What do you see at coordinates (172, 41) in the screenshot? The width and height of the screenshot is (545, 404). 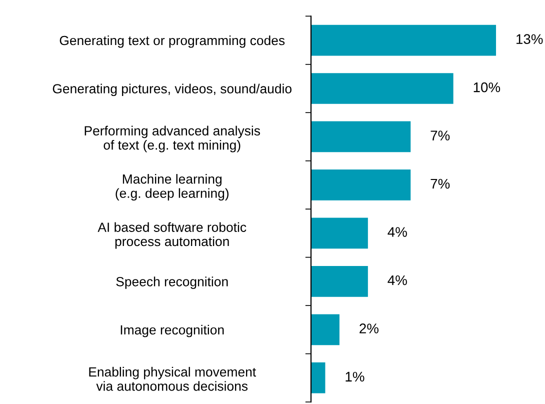 I see `y-tick-label: Generating text or programming codes` at bounding box center [172, 41].